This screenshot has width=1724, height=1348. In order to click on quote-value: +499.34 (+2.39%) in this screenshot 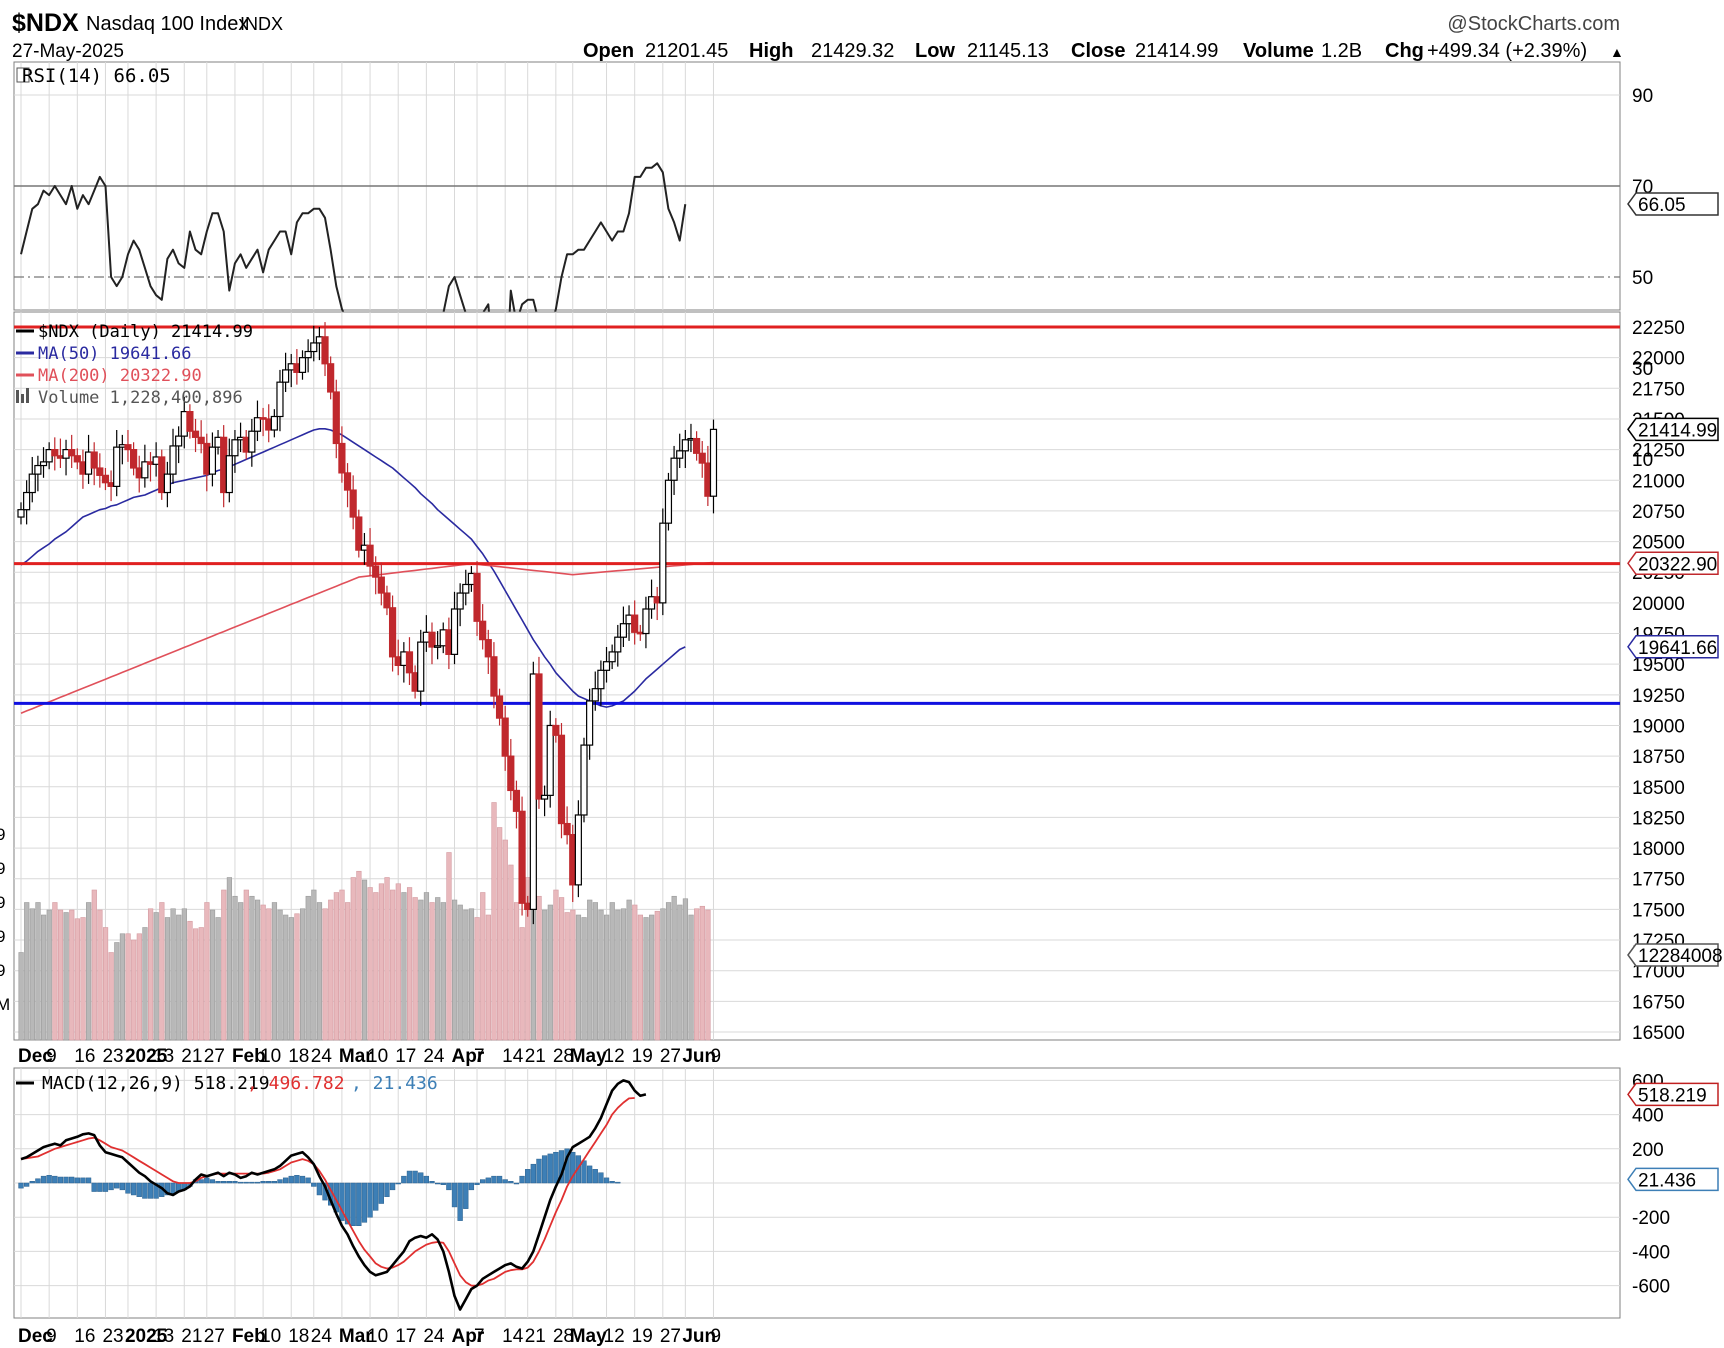, I will do `click(1507, 51)`.